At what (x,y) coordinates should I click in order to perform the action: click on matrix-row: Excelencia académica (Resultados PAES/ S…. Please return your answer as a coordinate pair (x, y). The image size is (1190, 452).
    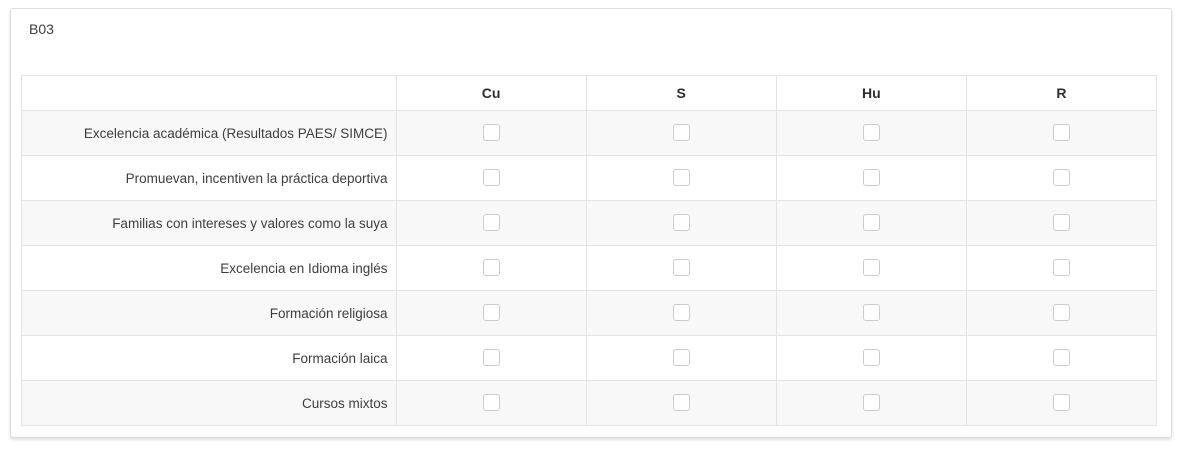
    Looking at the image, I should click on (589, 133).